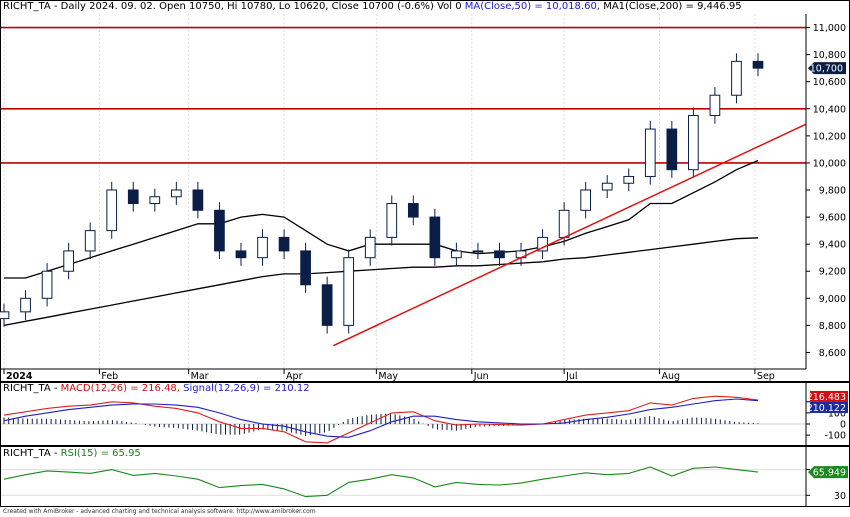 The width and height of the screenshot is (850, 517). What do you see at coordinates (829, 109) in the screenshot?
I see `price-tick-label: 10,400` at bounding box center [829, 109].